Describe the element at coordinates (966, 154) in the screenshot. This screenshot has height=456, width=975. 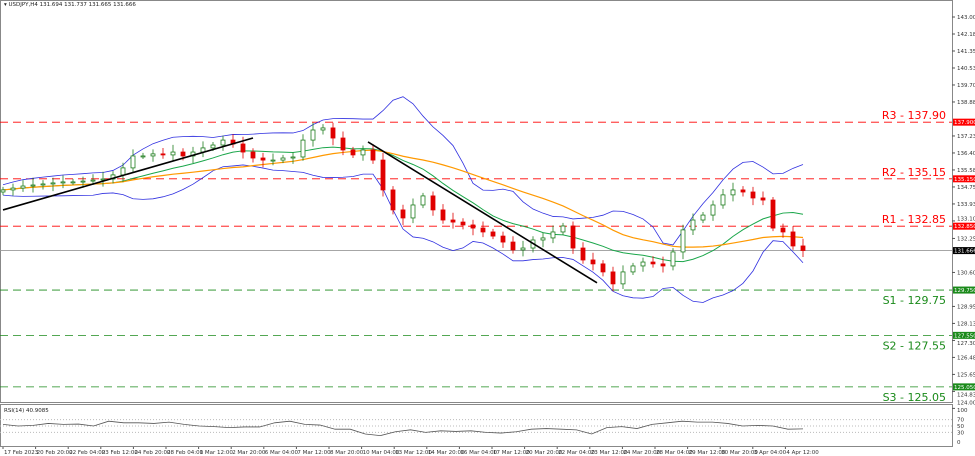
I see `price-tick-label: 136.405` at that location.